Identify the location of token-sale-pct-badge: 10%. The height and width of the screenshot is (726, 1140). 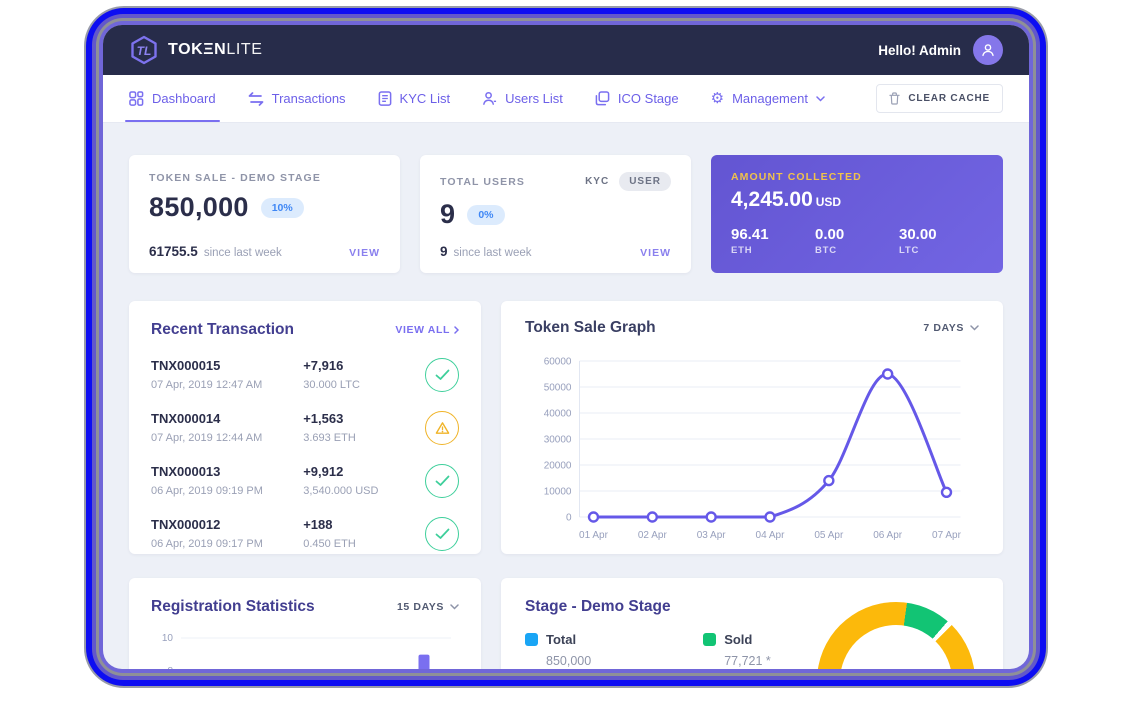
(282, 207).